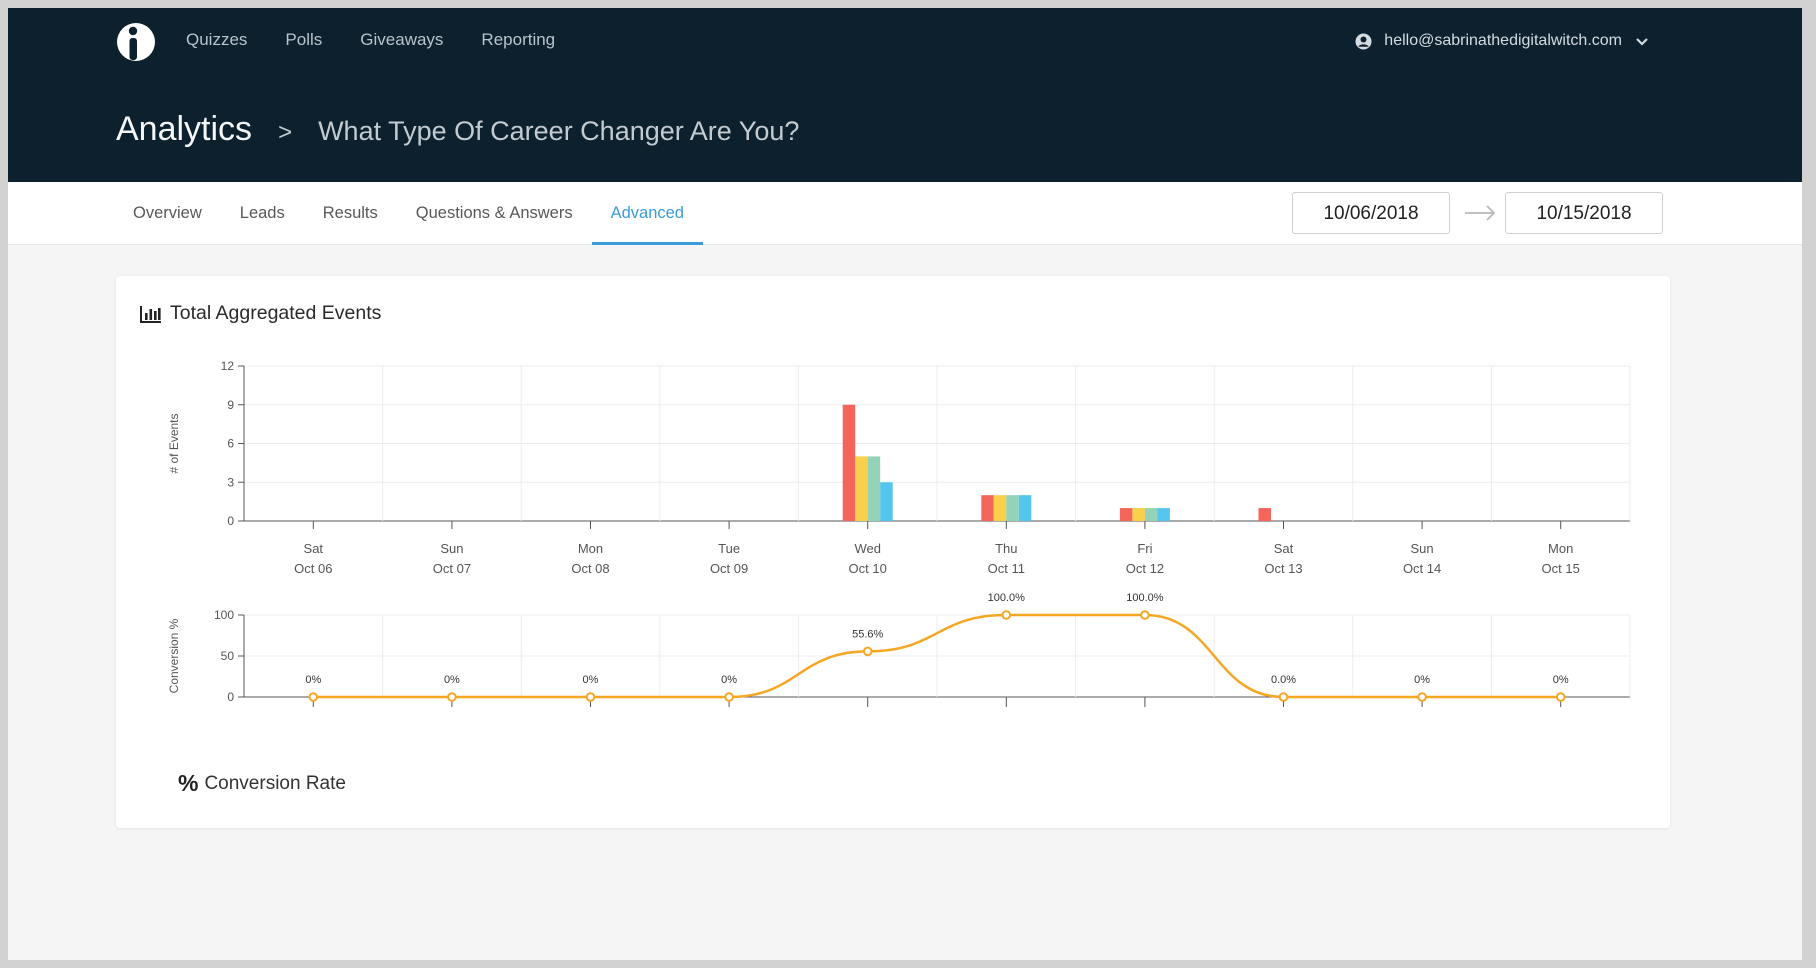 The width and height of the screenshot is (1816, 968). What do you see at coordinates (1144, 548) in the screenshot?
I see `bar-x-day-label: Fri` at bounding box center [1144, 548].